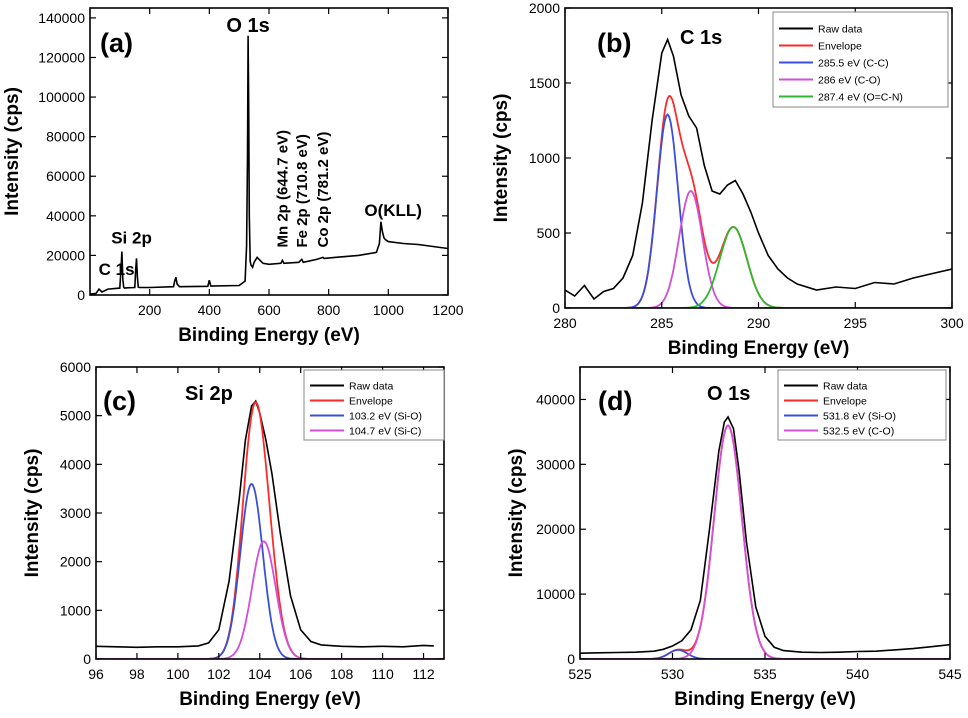  I want to click on peak-title: O 1s, so click(728, 394).